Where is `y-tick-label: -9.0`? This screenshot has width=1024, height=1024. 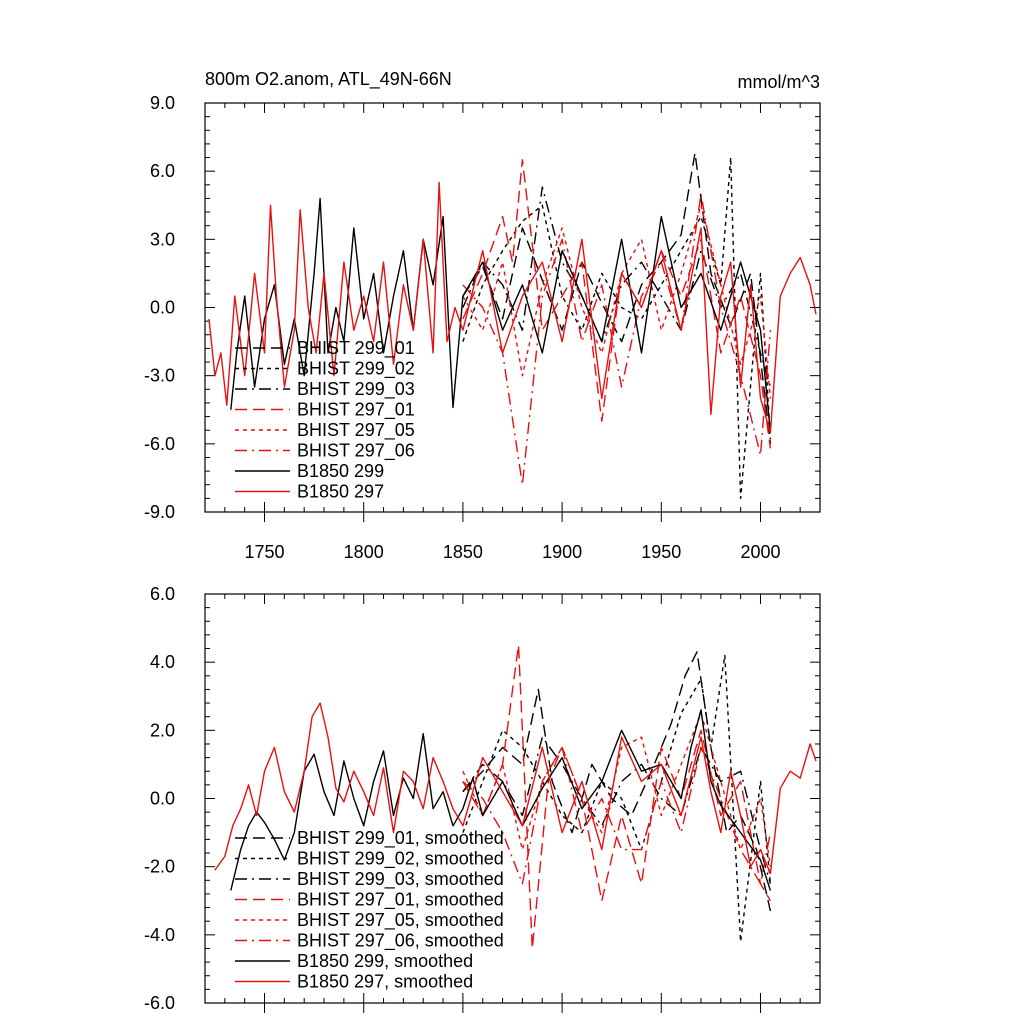 y-tick-label: -9.0 is located at coordinates (159, 512).